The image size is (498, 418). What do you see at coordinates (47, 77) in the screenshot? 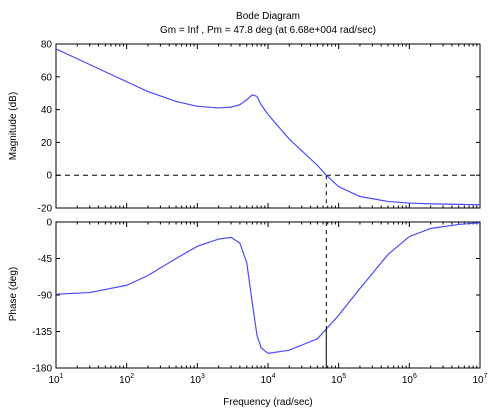
I see `magnitude-ytick-label: 60` at bounding box center [47, 77].